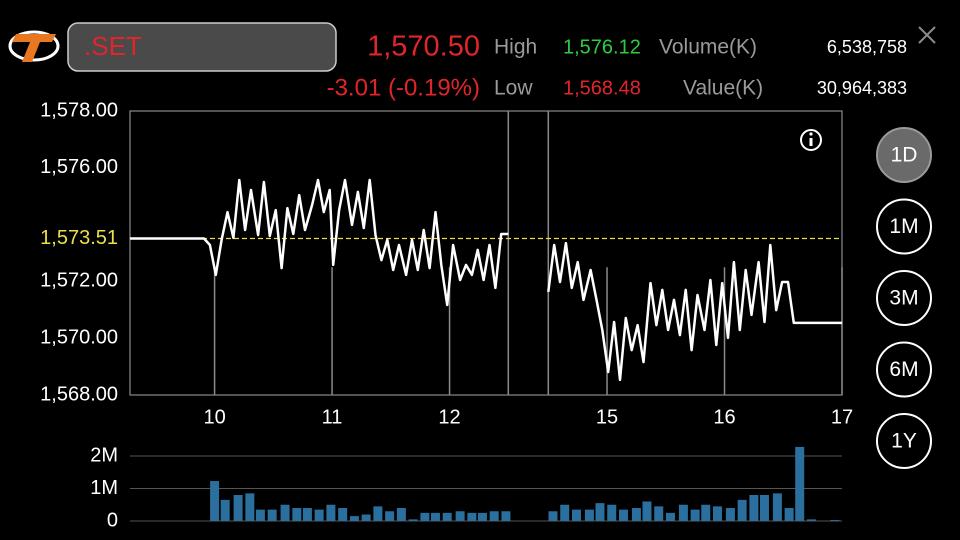 The height and width of the screenshot is (540, 960). What do you see at coordinates (723, 88) in the screenshot?
I see `value-label: Value(K)` at bounding box center [723, 88].